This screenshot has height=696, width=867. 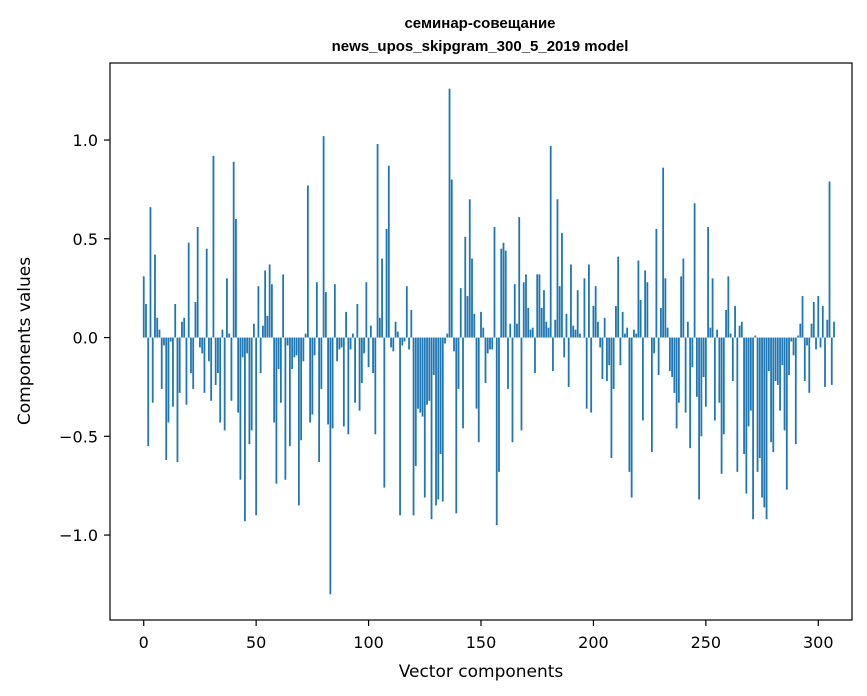 I want to click on y-tick-label-4: 1.0, so click(x=85, y=140).